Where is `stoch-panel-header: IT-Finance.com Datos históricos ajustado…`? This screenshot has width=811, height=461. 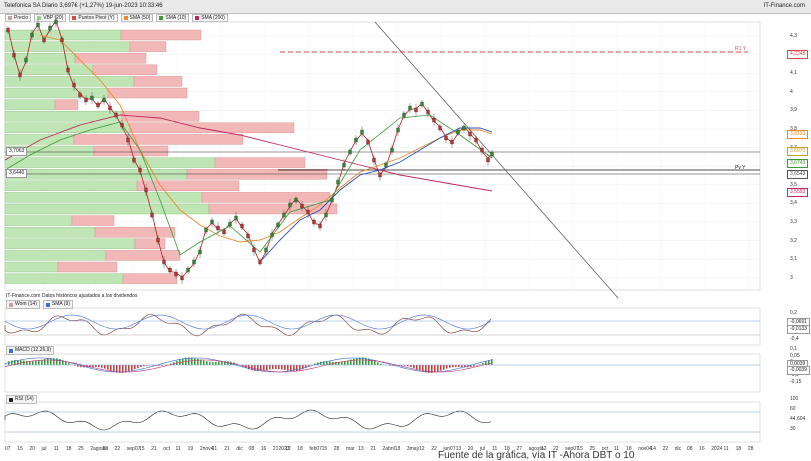 stoch-panel-header: IT-Finance.com Datos históricos ajustado… is located at coordinates (71, 296).